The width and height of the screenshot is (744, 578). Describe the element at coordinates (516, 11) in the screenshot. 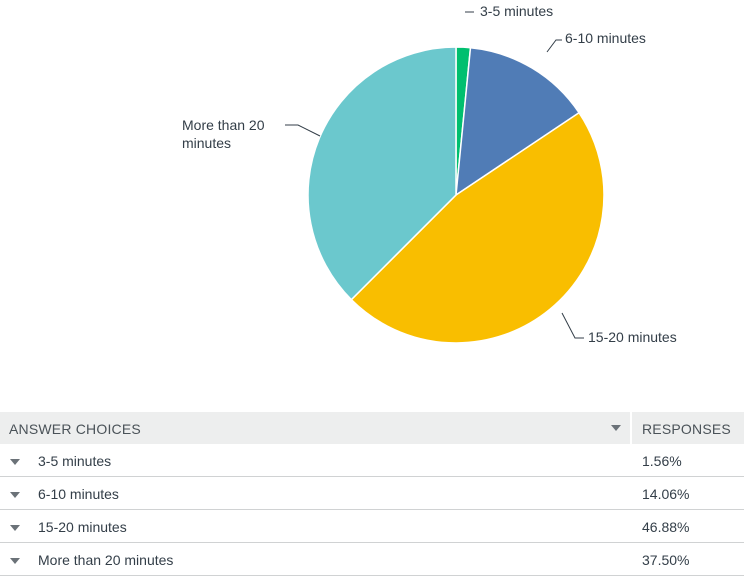

I see `slice-label-3-5-minutes: 3-5 minutes` at that location.